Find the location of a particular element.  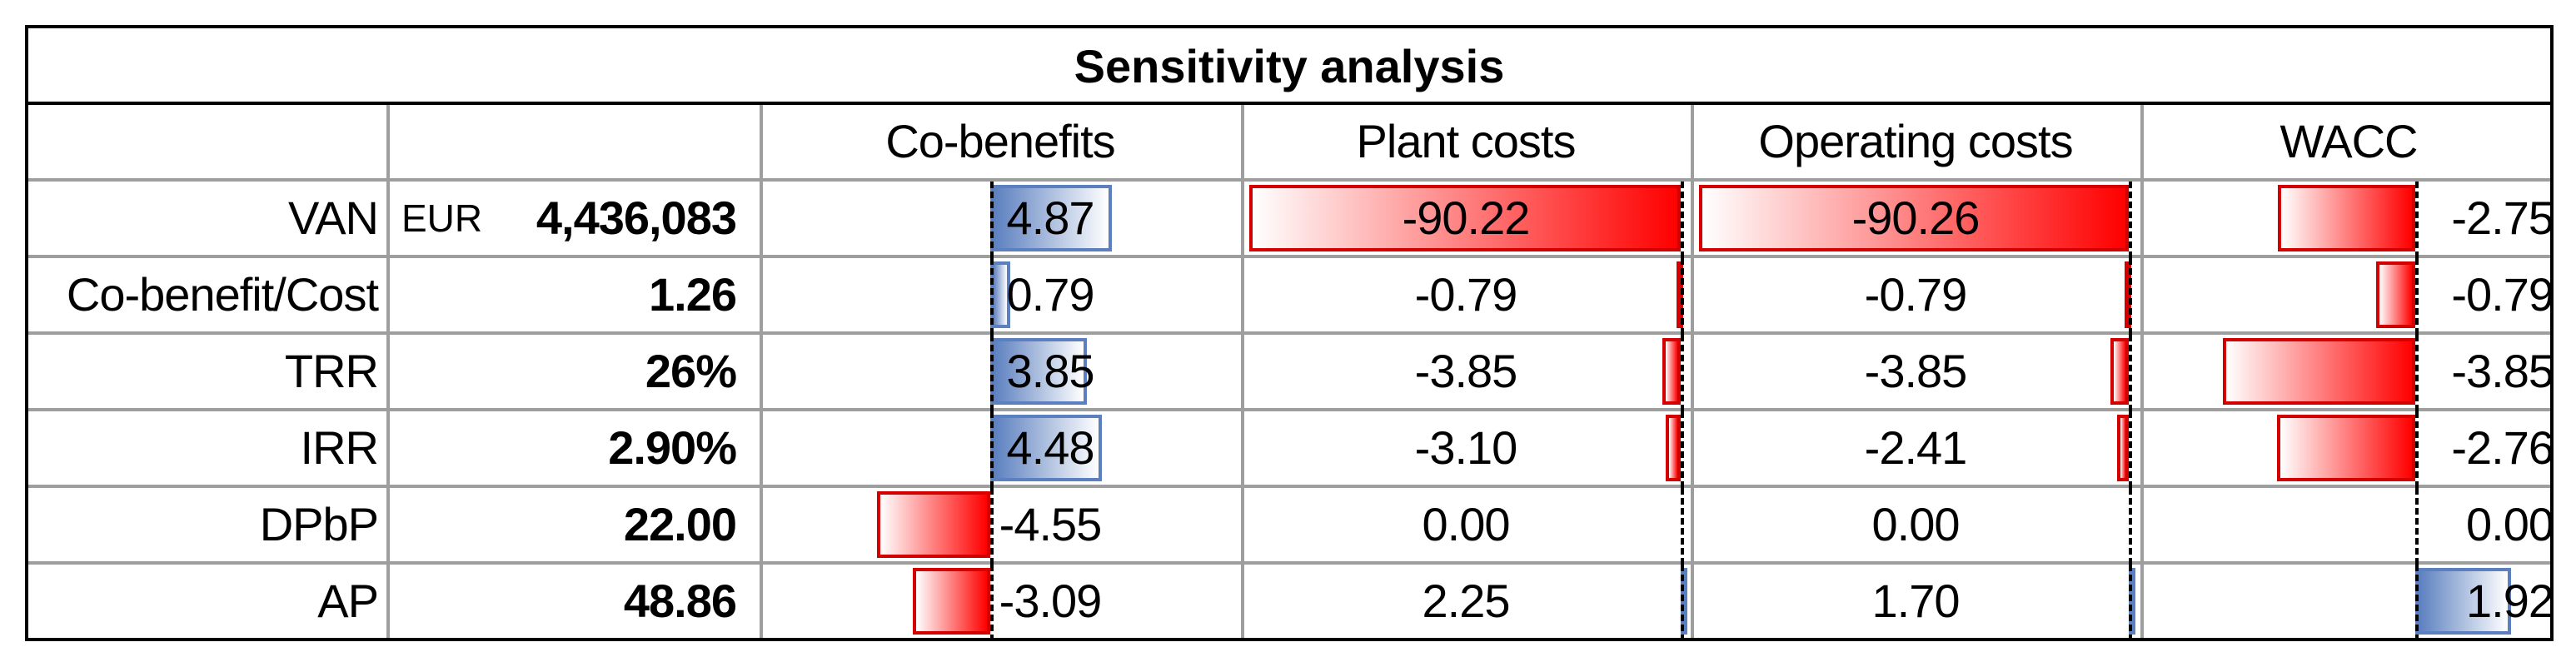

row-value: 1.26 is located at coordinates (693, 294).